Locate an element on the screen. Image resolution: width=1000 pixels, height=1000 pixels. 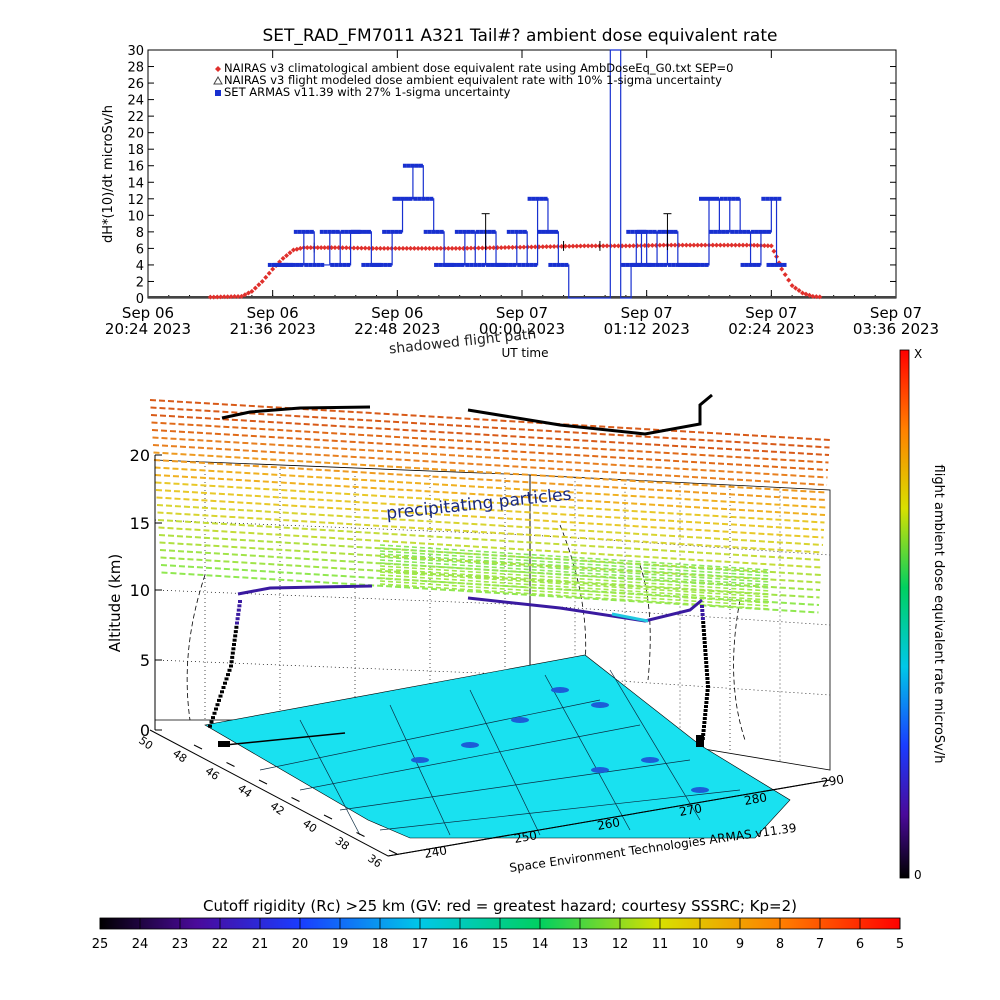
rigidity-tick-label: 8 is located at coordinates (780, 944).